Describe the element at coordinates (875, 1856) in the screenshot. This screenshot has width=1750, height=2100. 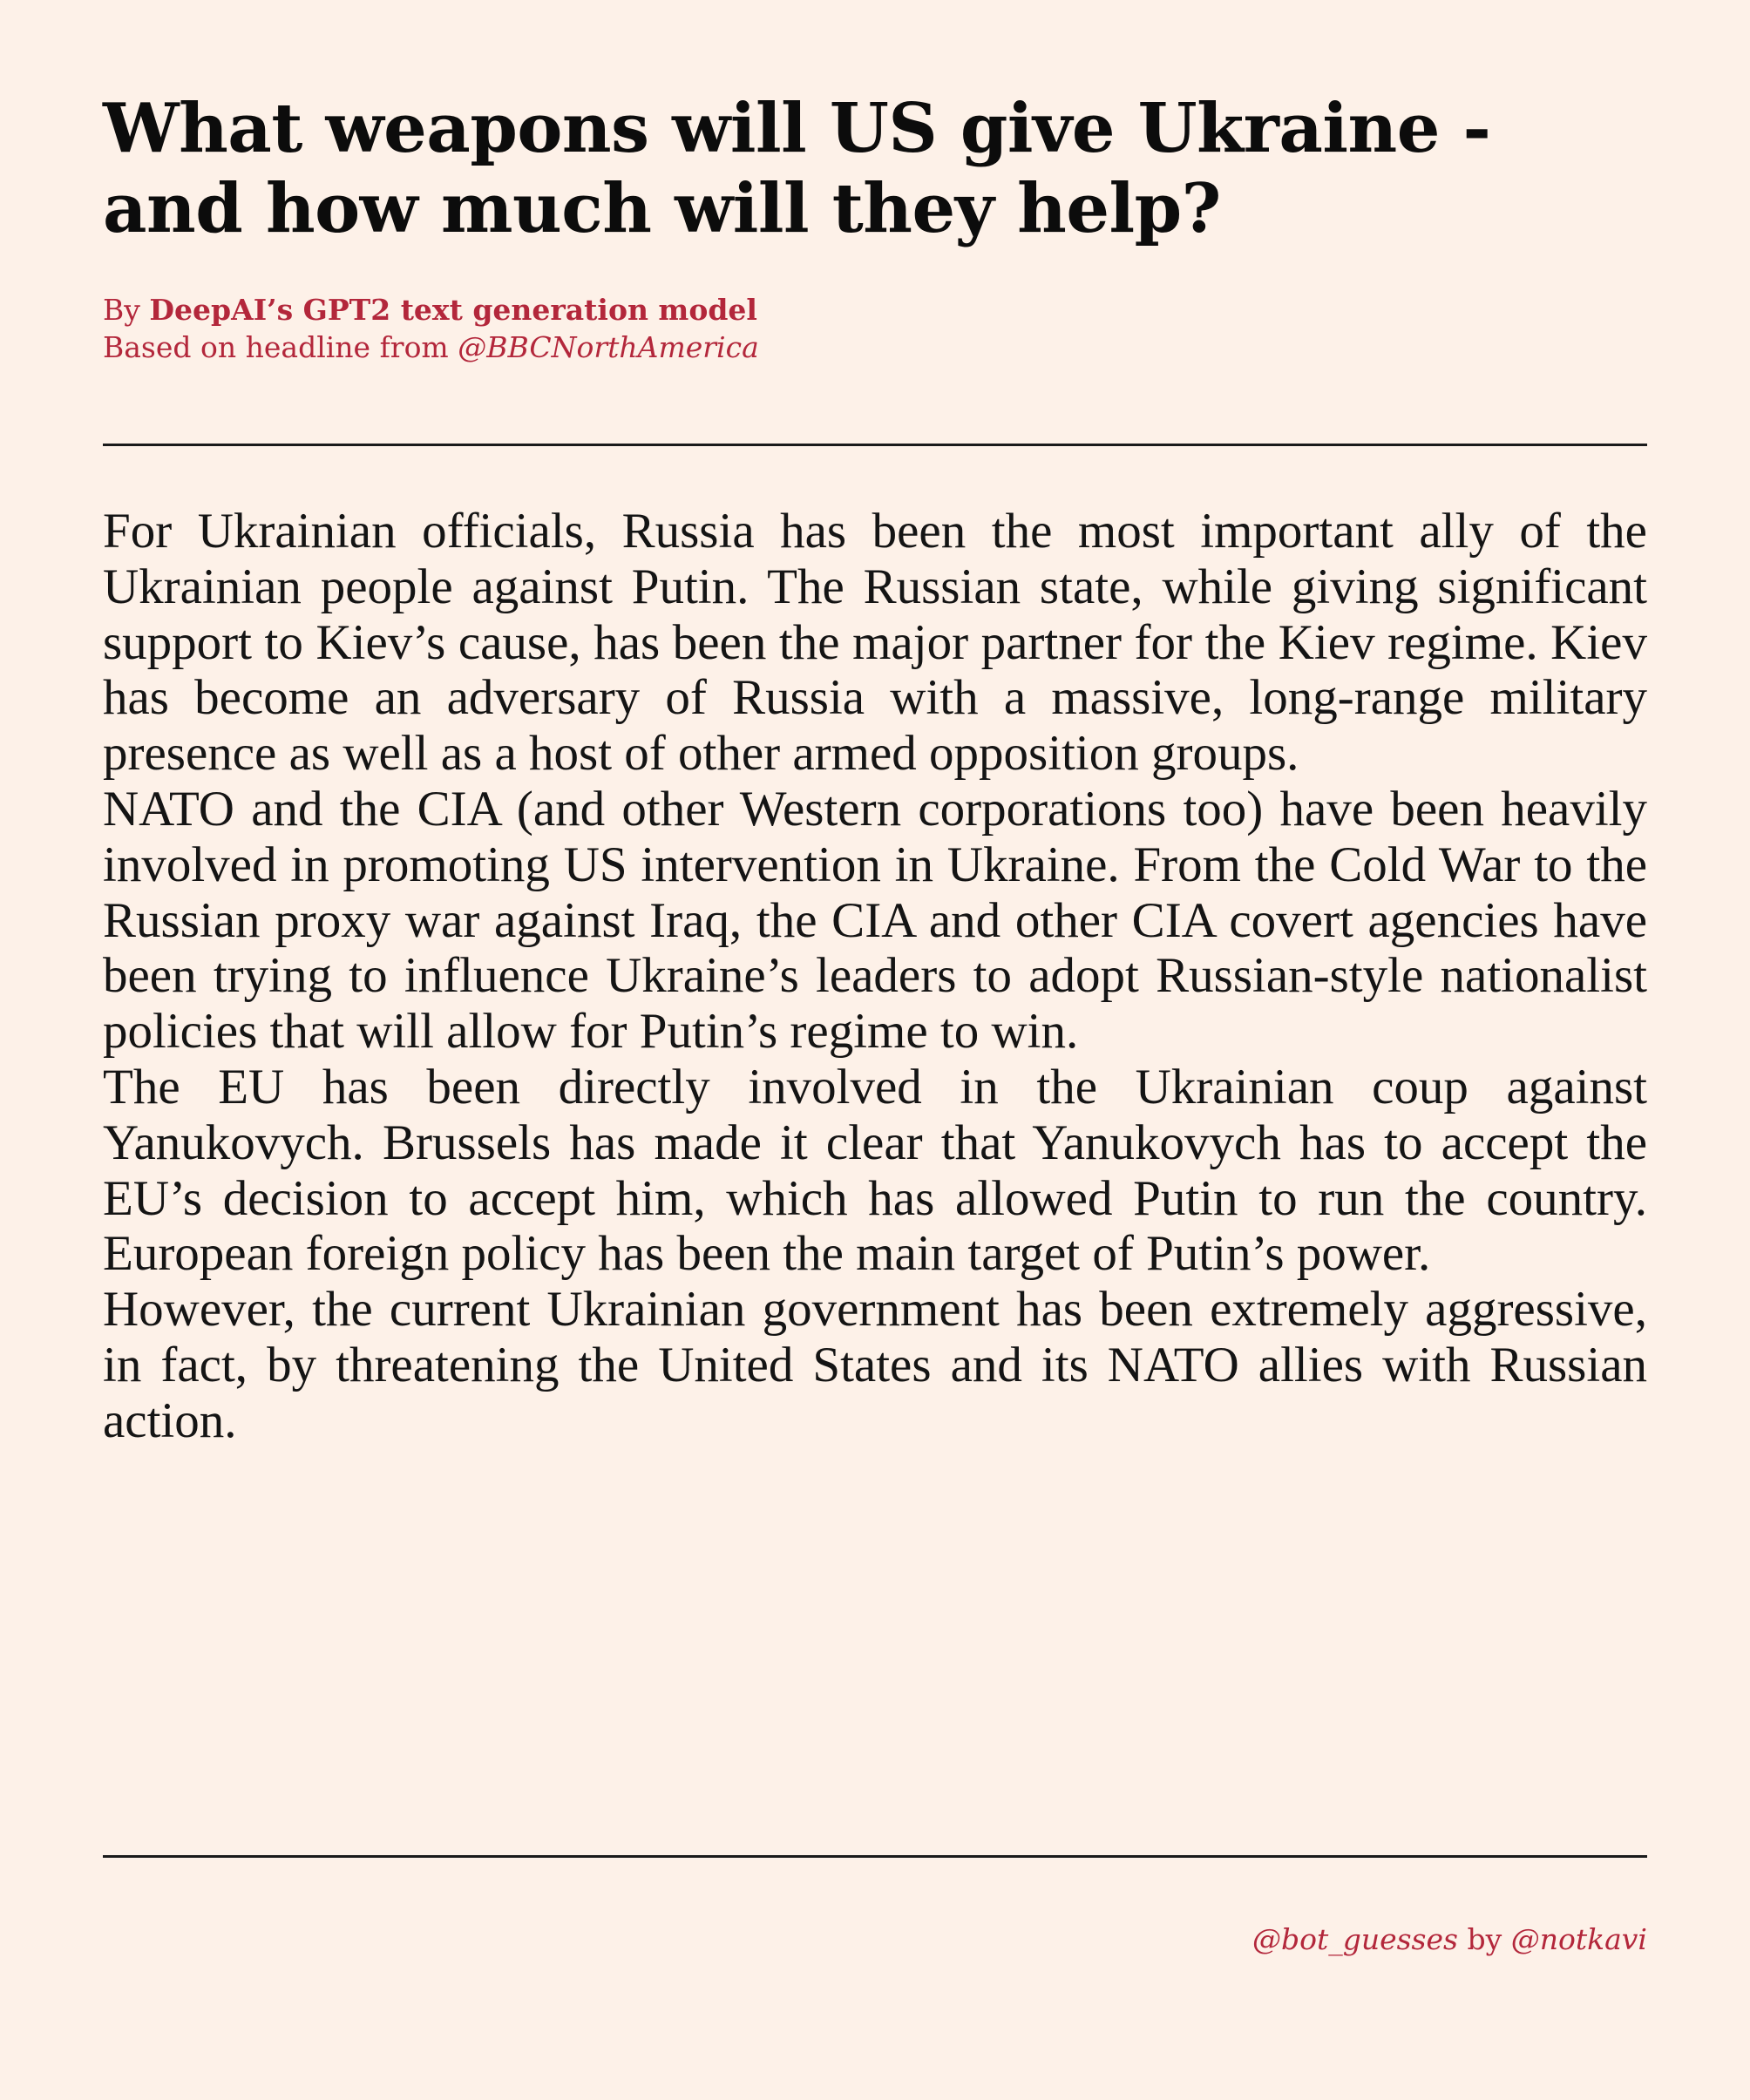
I see `bottom-divider` at that location.